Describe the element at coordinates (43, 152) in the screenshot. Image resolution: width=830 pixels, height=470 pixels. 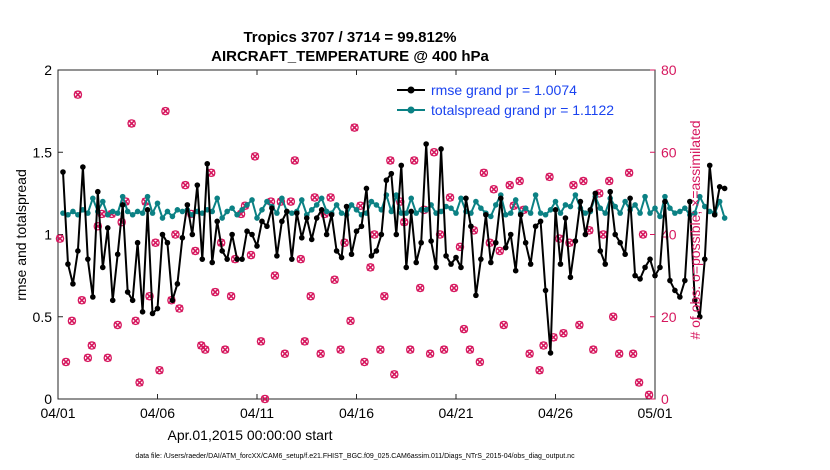
I see `y-tick-label-left: 1.5` at that location.